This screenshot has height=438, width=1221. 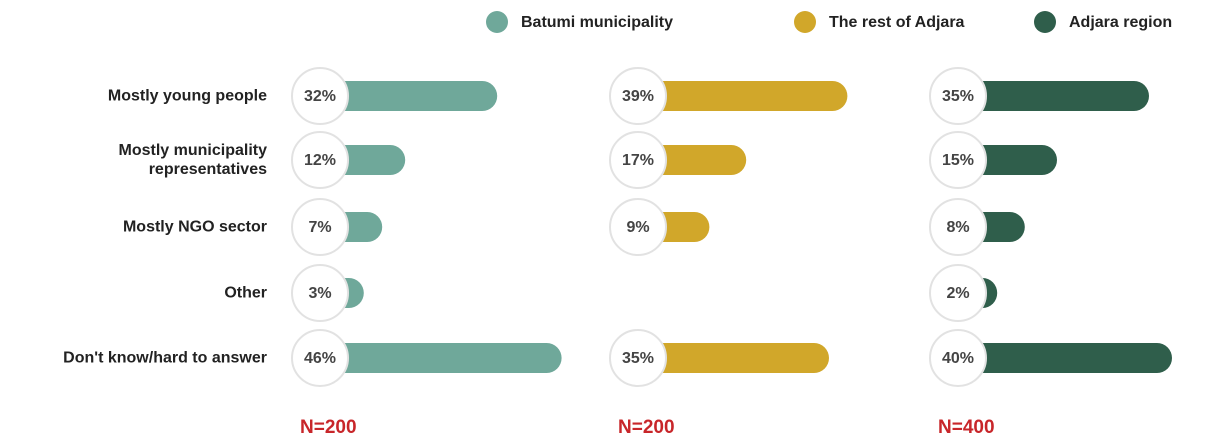 I want to click on legend-label: Adjara region, so click(x=1120, y=22).